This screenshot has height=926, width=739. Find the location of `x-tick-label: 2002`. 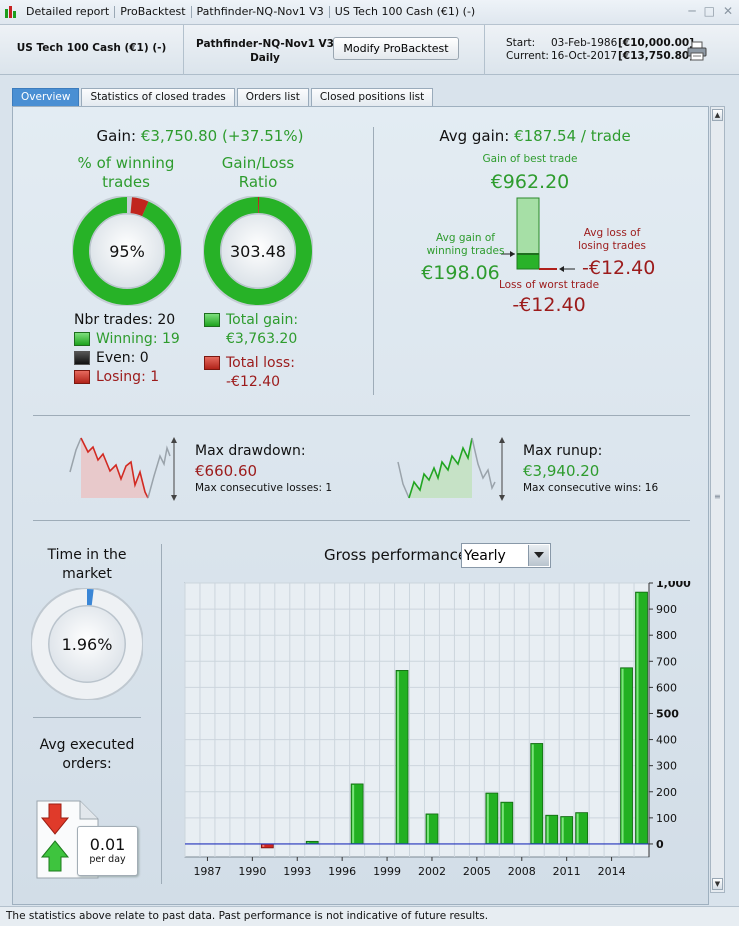

x-tick-label: 2002 is located at coordinates (432, 871).